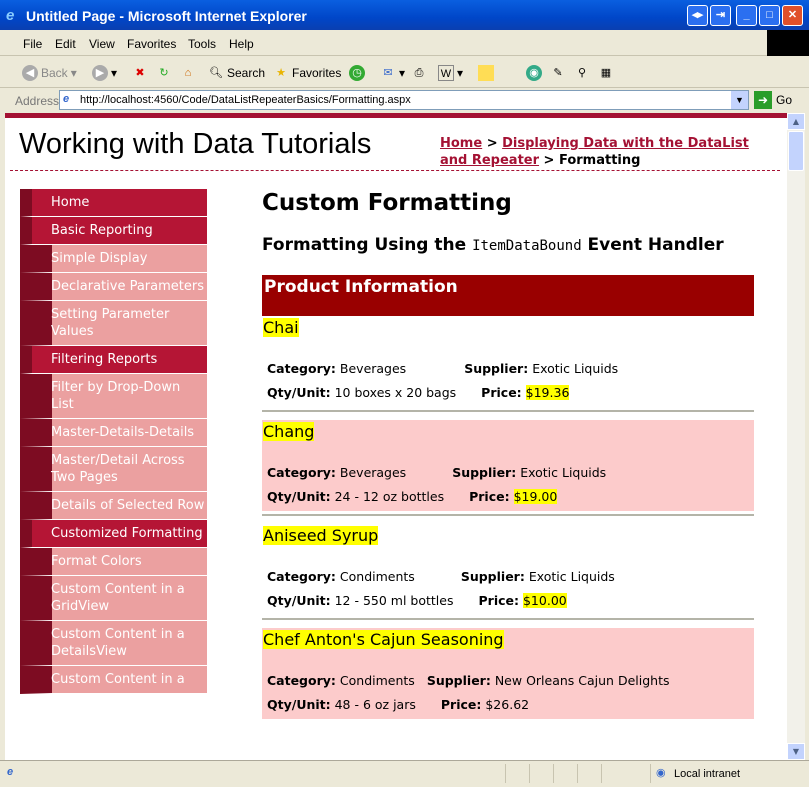  What do you see at coordinates (113, 259) in the screenshot?
I see `sidebar-item: Simple Display` at bounding box center [113, 259].